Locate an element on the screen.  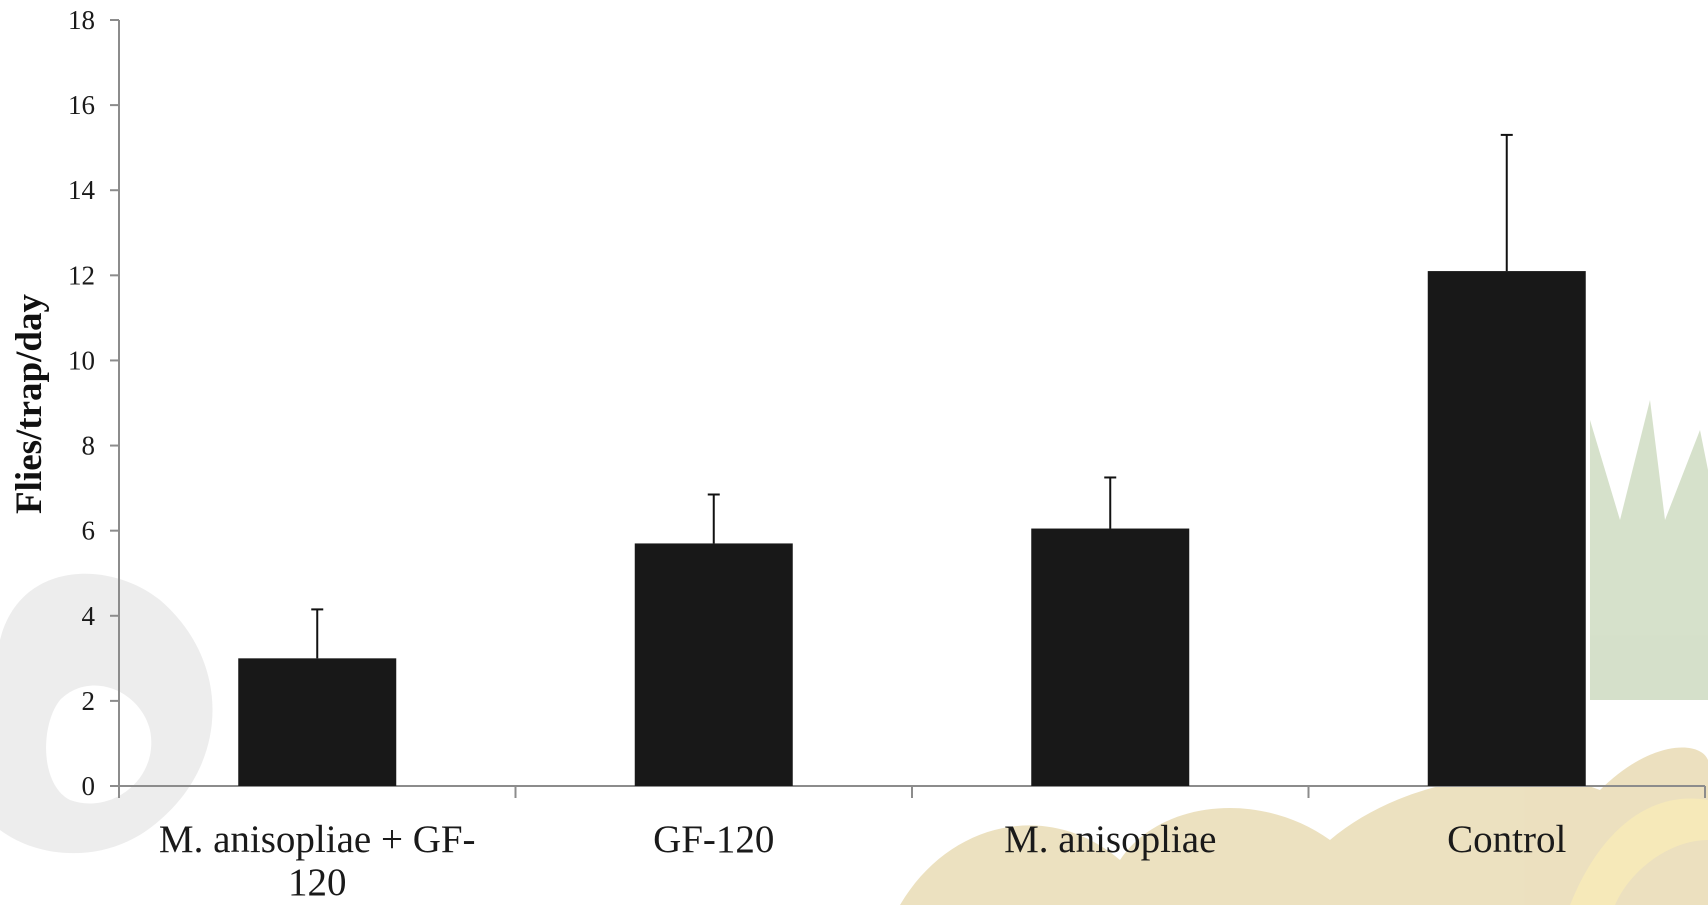
y-tick-label: 14 is located at coordinates (82, 190).